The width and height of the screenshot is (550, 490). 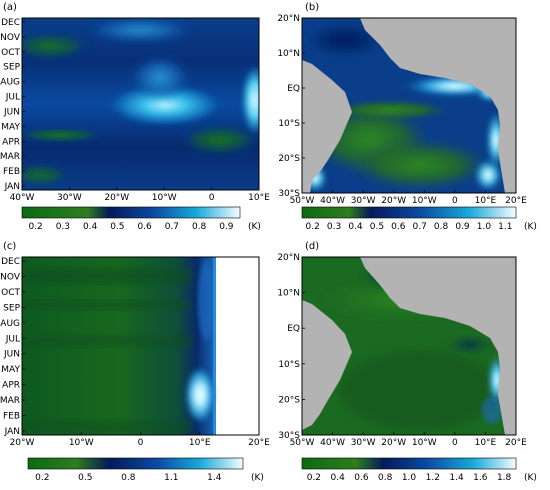 I want to click on panel-b-xtick-label: 10°E, so click(x=486, y=201).